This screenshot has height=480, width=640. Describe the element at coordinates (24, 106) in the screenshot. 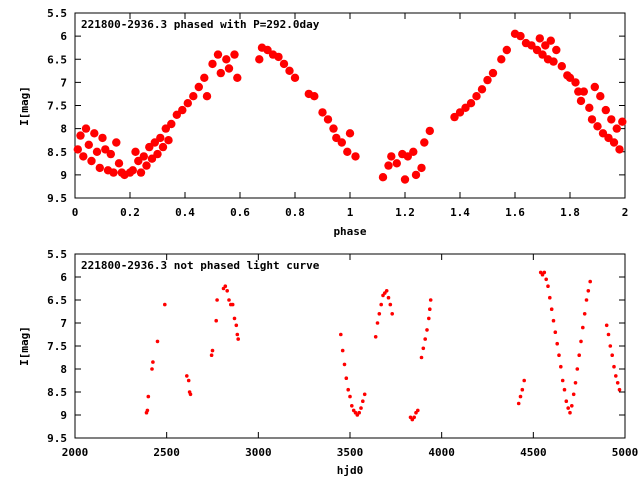

I see `y-axis-label: I[mag]` at that location.